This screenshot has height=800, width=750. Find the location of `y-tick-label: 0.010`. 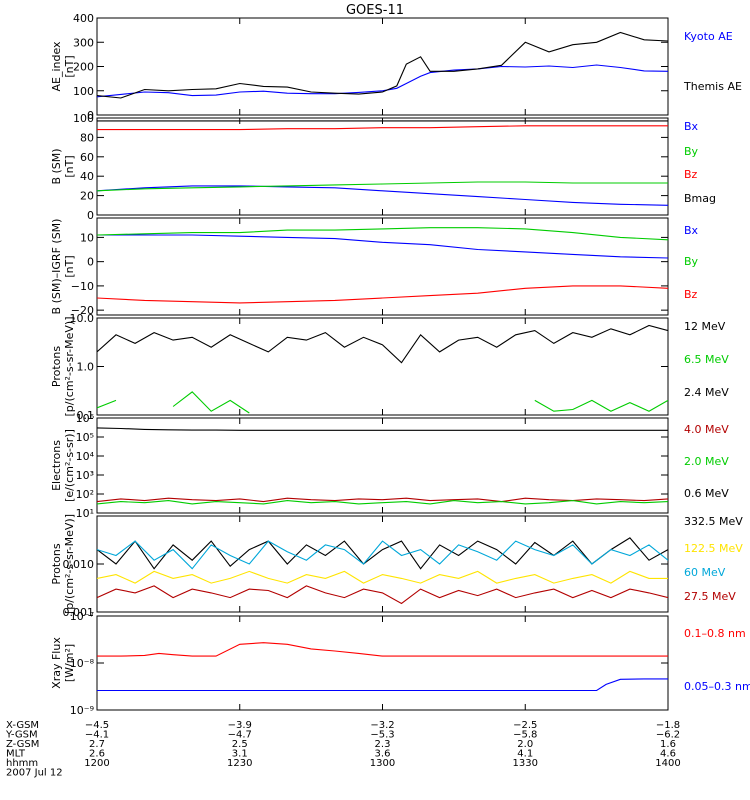

y-tick-label: 0.010 is located at coordinates (79, 564).